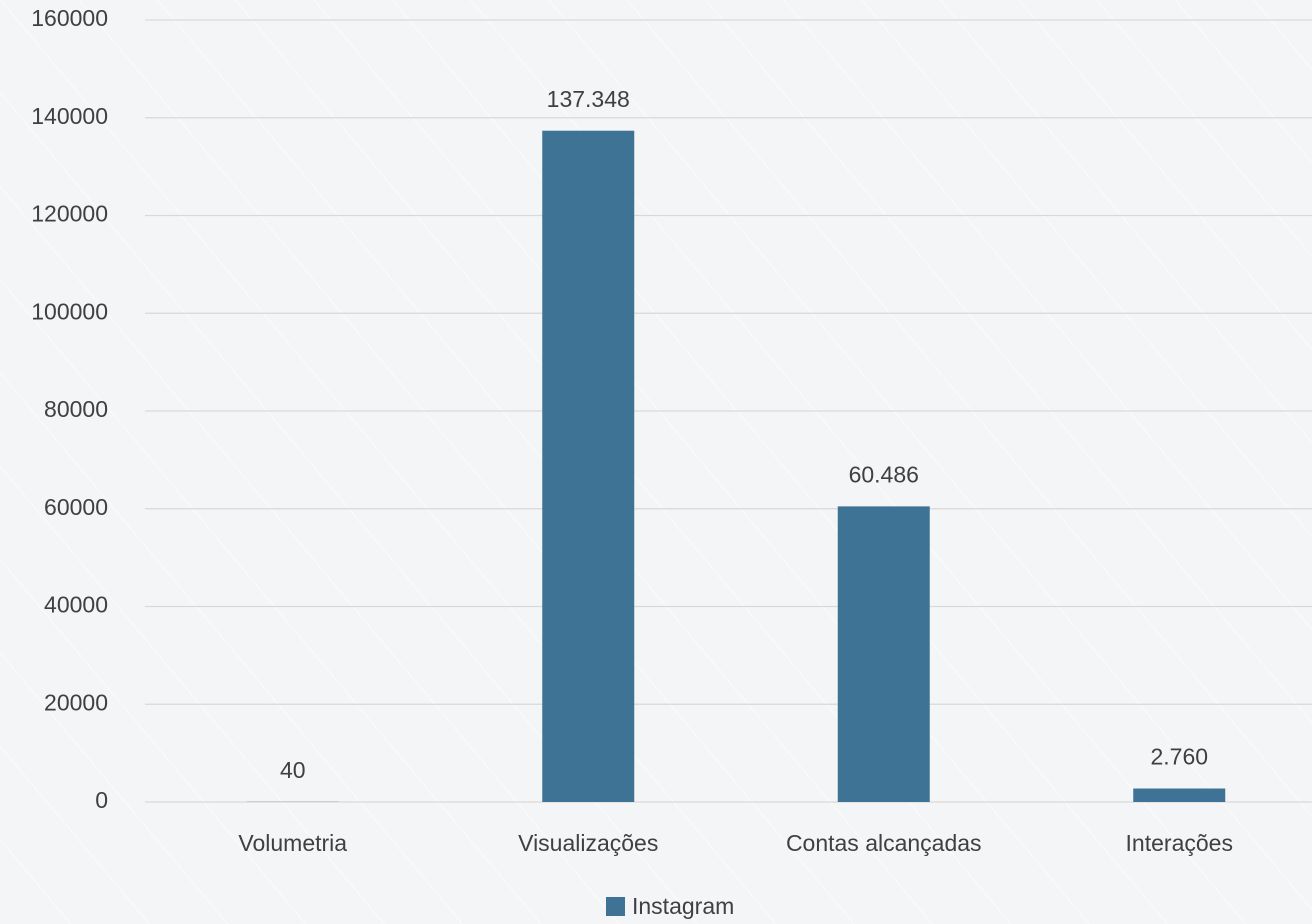  Describe the element at coordinates (293, 770) in the screenshot. I see `data-label: 40` at that location.